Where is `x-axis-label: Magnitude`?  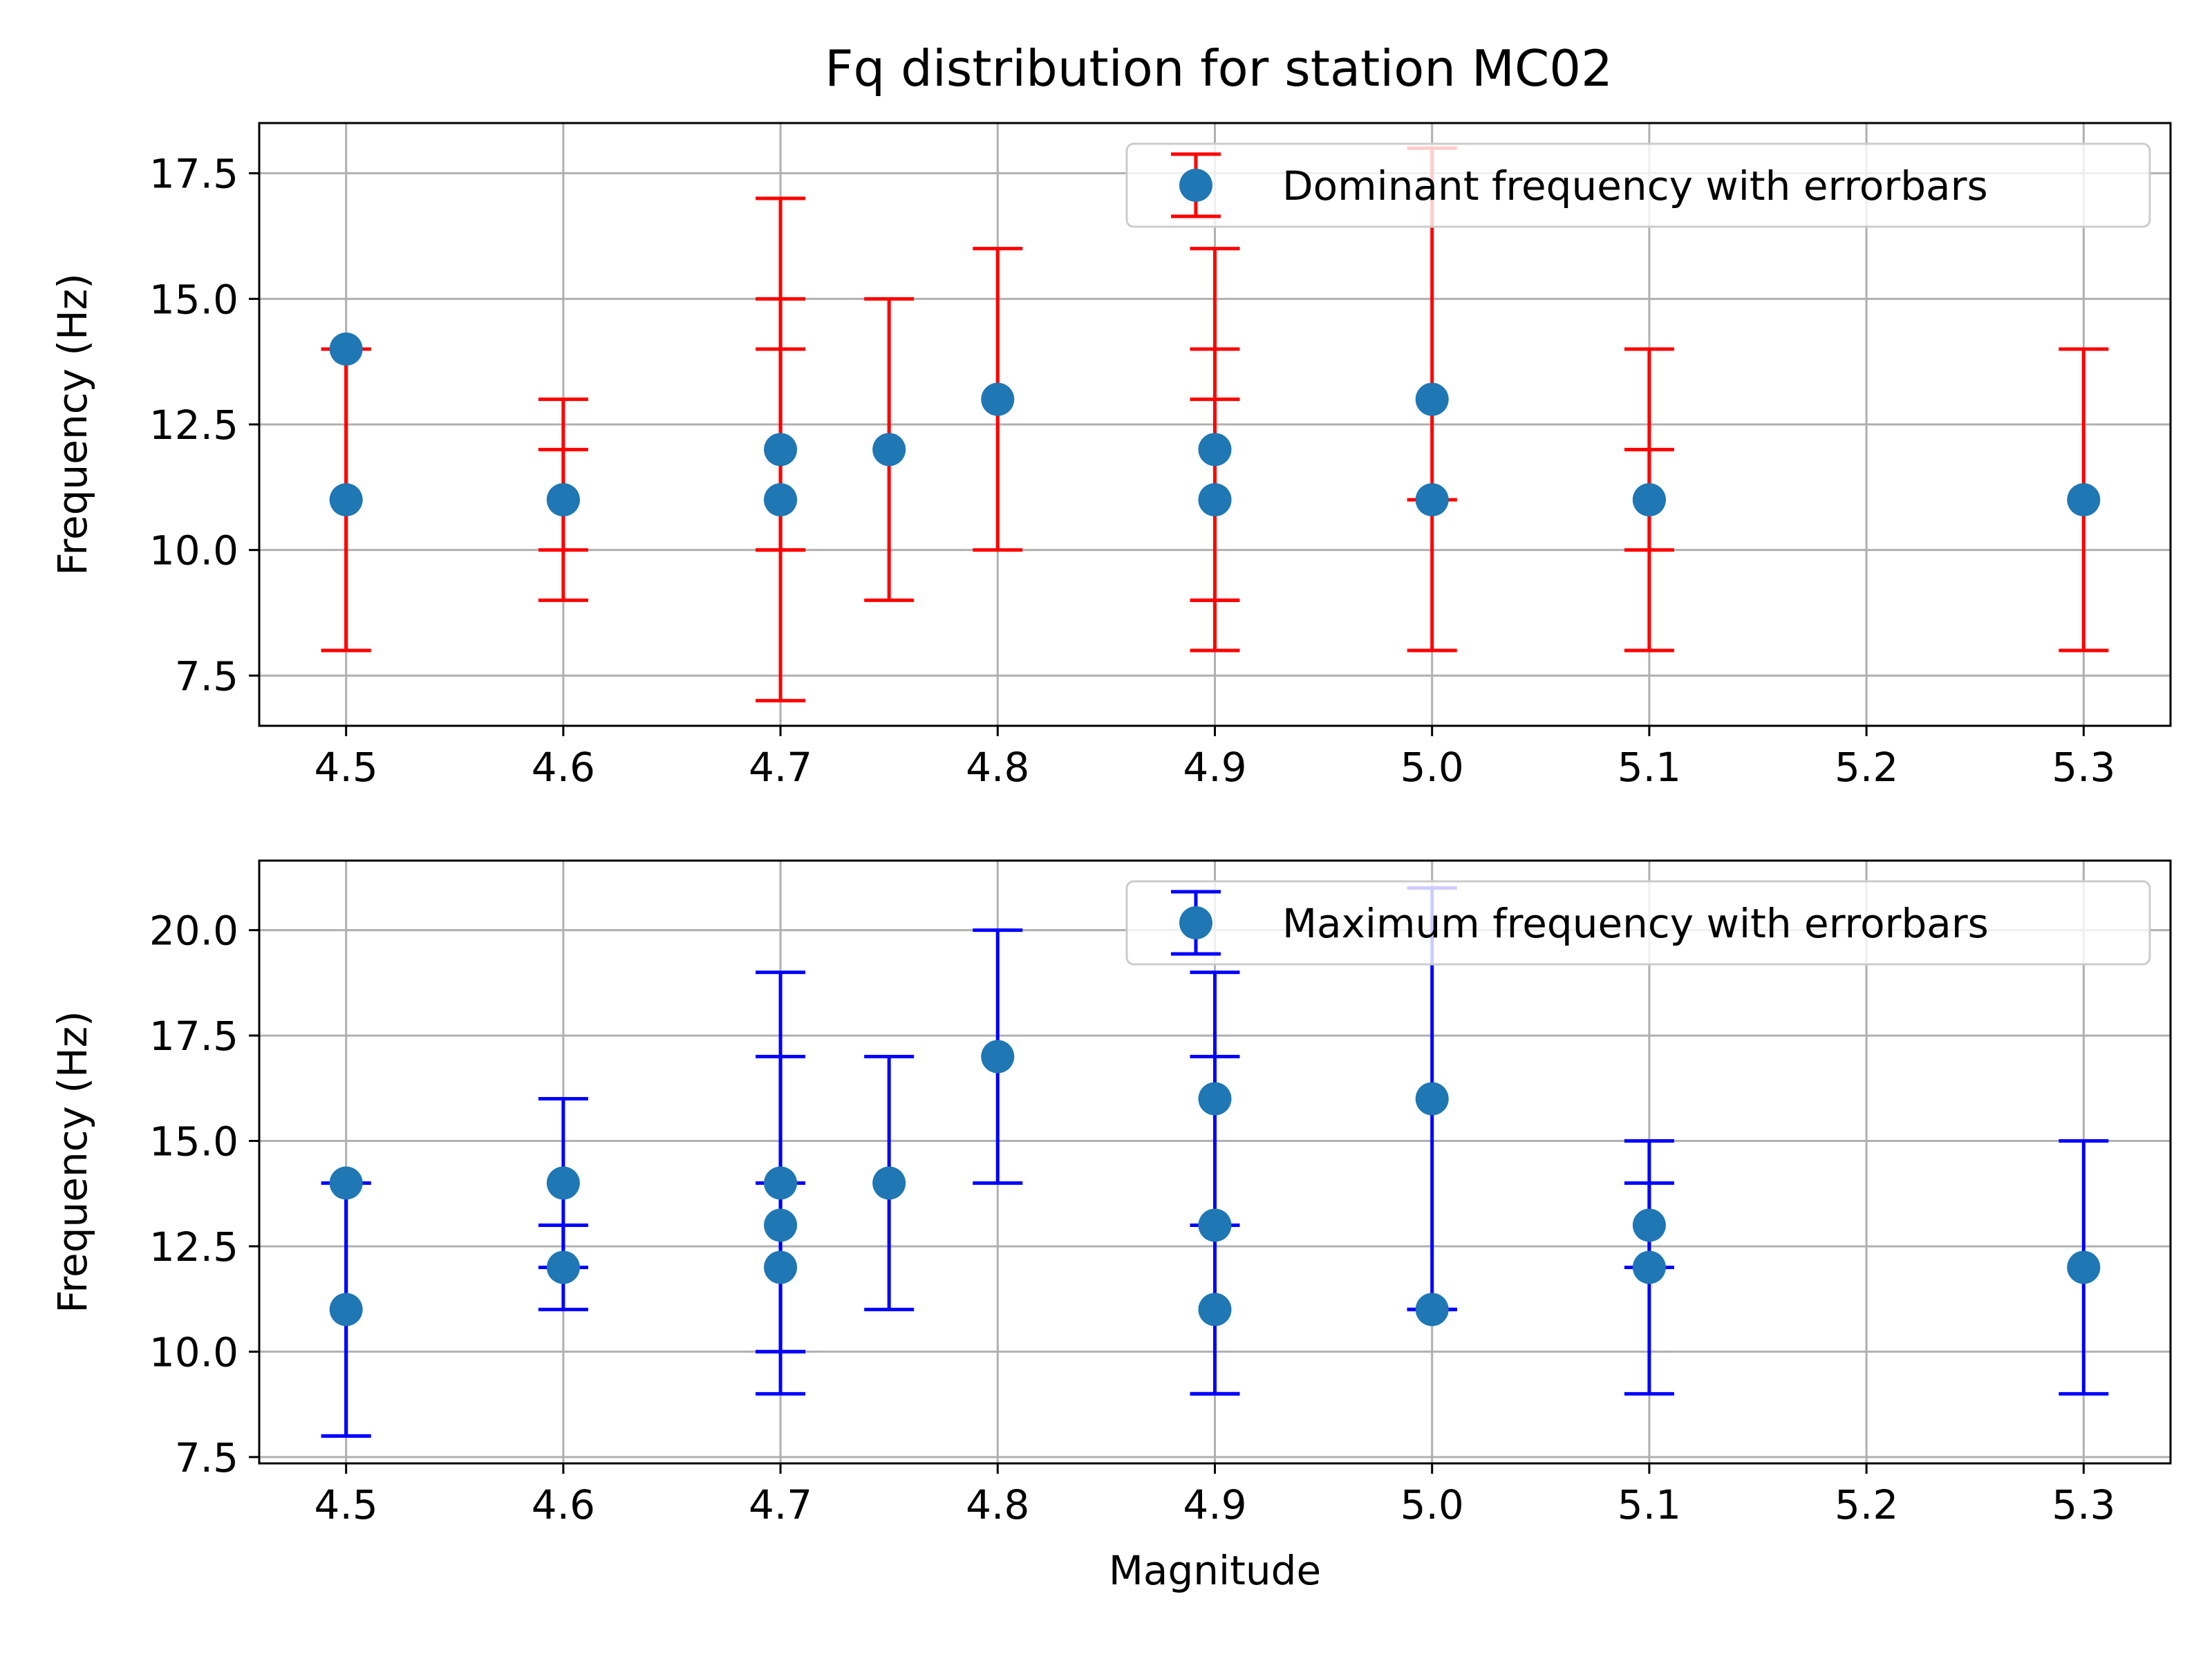
x-axis-label: Magnitude is located at coordinates (1215, 1570).